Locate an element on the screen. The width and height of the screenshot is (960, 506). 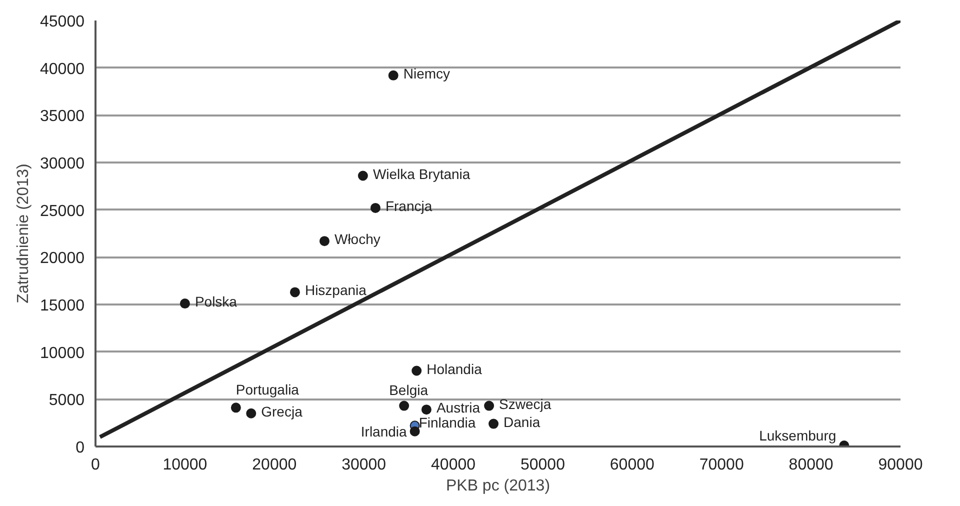
y-tick-label: 45000 is located at coordinates (62, 22).